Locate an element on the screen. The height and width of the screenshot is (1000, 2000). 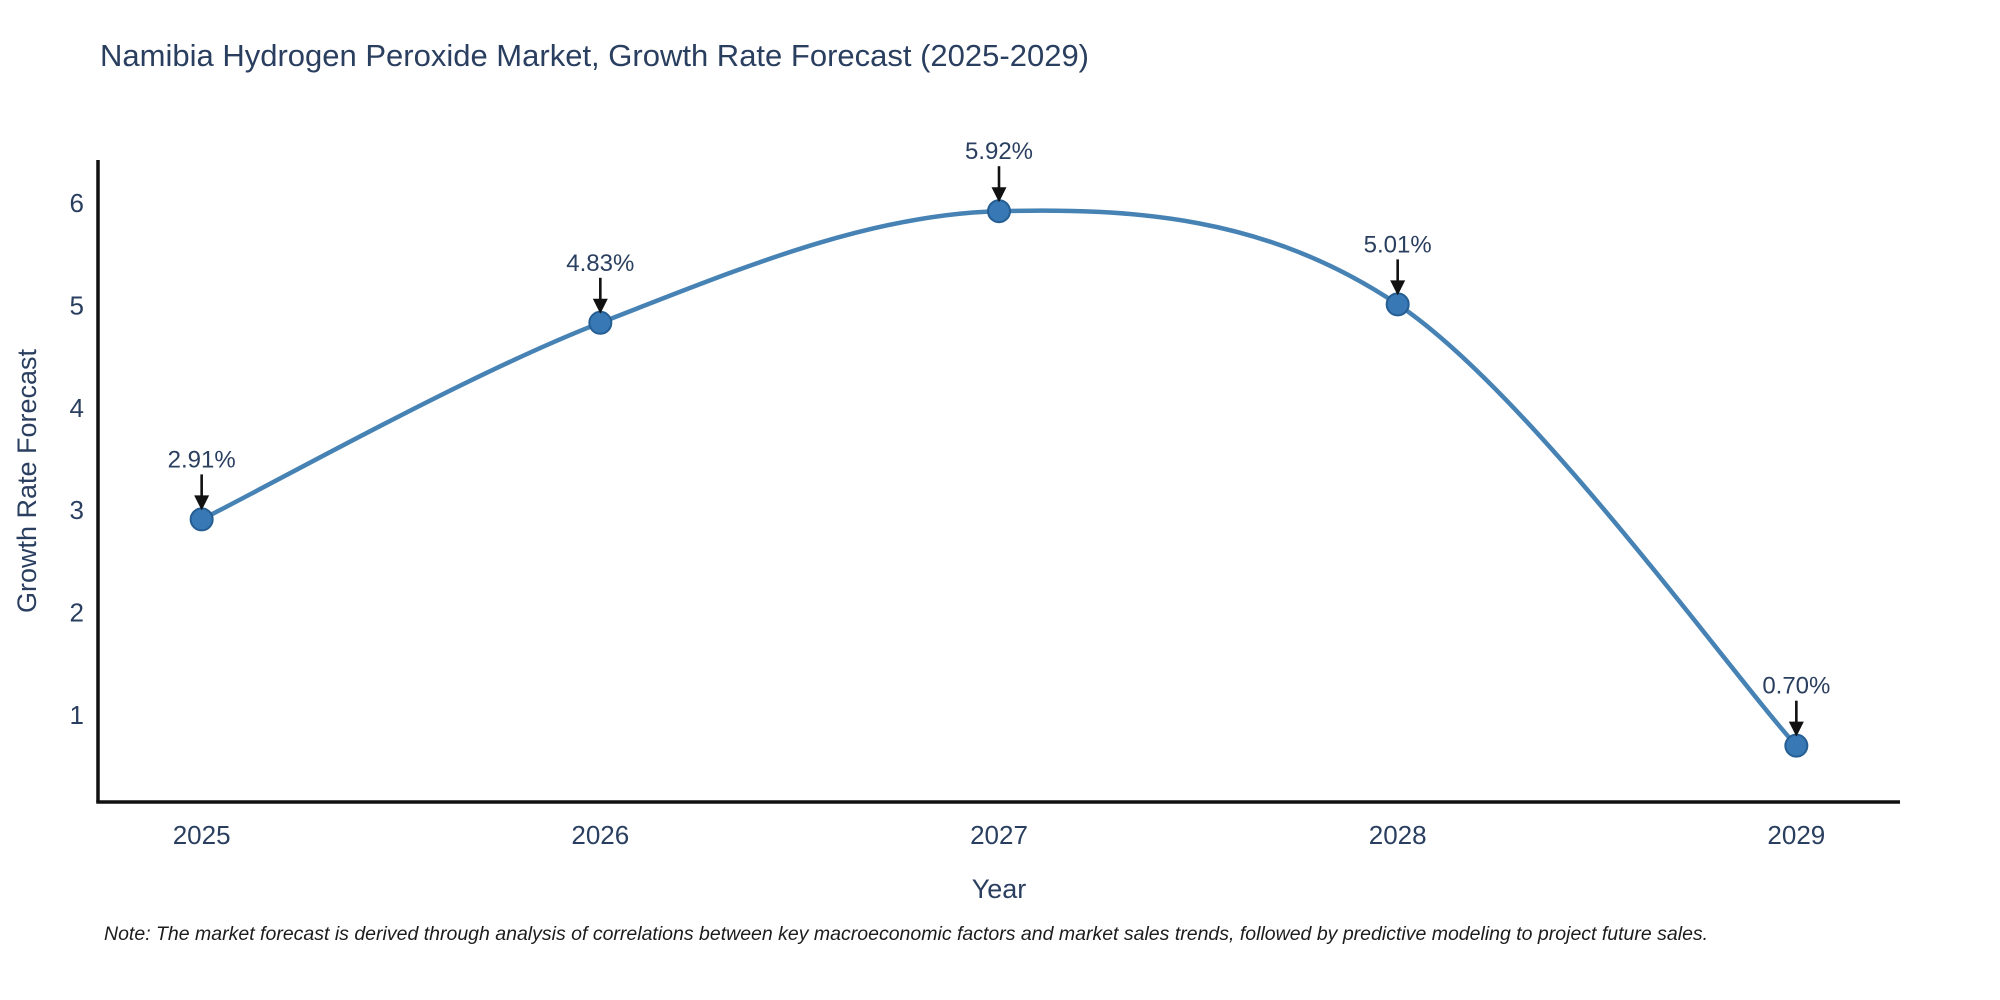
data-point-label: 4.83% is located at coordinates (600, 263).